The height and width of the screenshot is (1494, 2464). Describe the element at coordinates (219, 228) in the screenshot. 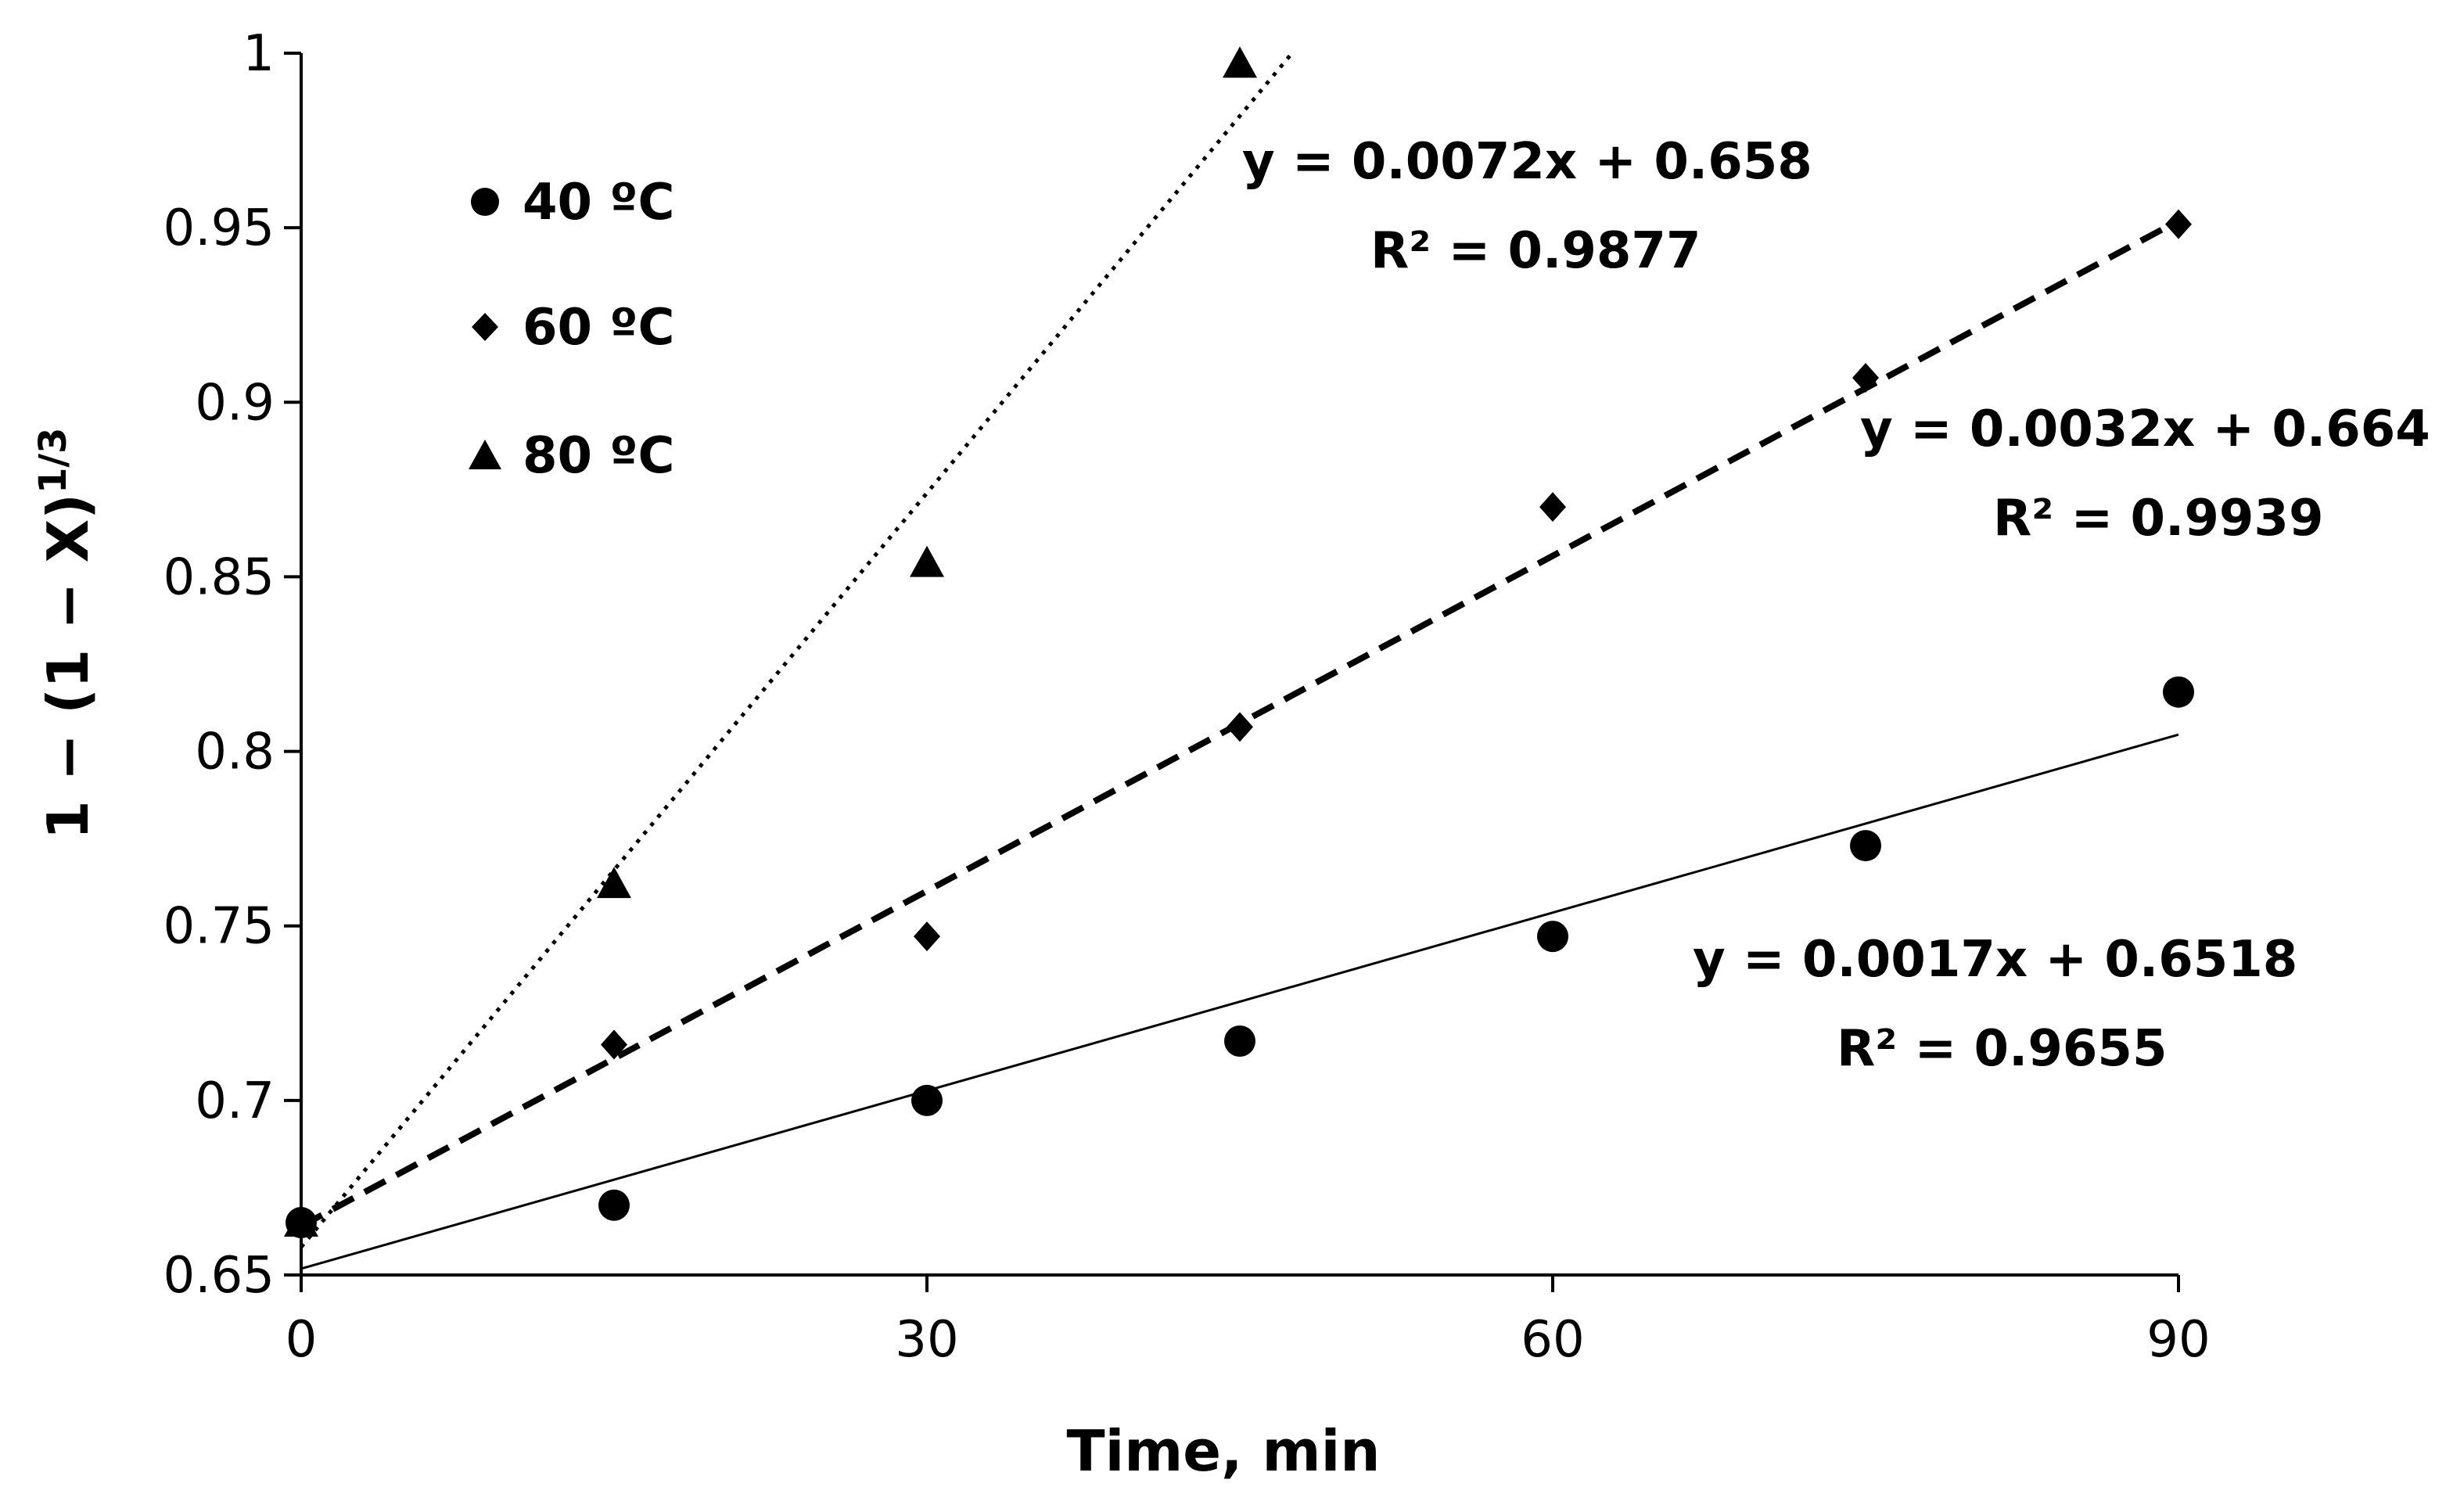

I see `y-tick-label: 0.95` at that location.